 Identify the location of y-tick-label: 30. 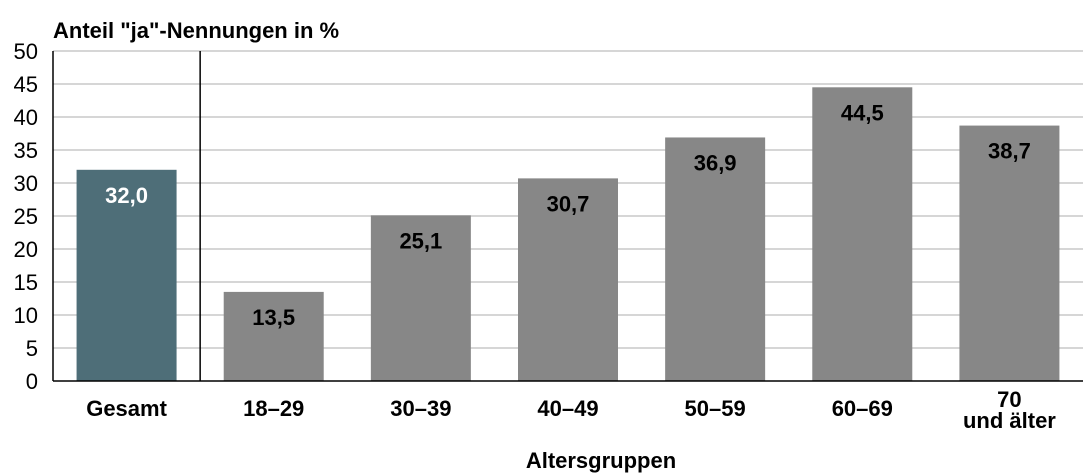
(26, 183).